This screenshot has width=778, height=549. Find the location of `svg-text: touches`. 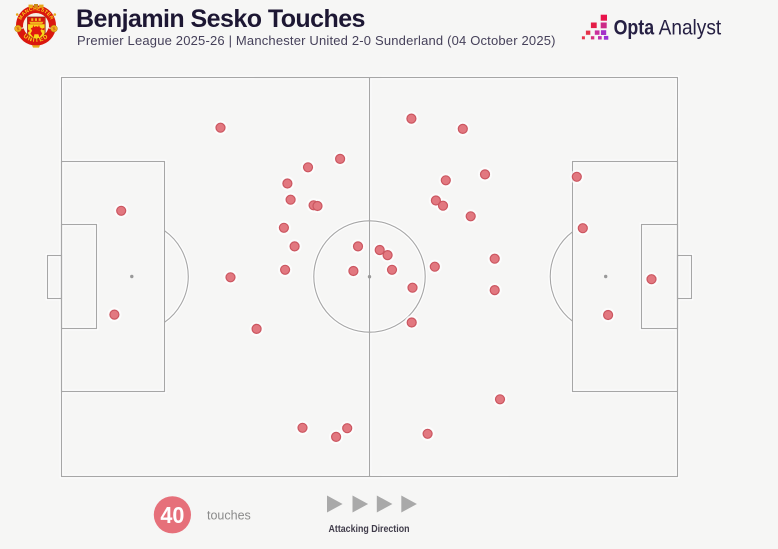

svg-text: touches is located at coordinates (229, 516).